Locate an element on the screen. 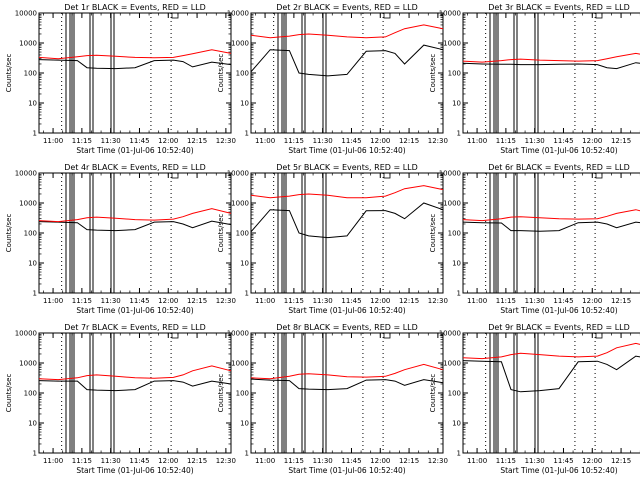 The width and height of the screenshot is (640, 485). panel-title: Det 1r BLACK = Events, RED = LLD is located at coordinates (135, 7).